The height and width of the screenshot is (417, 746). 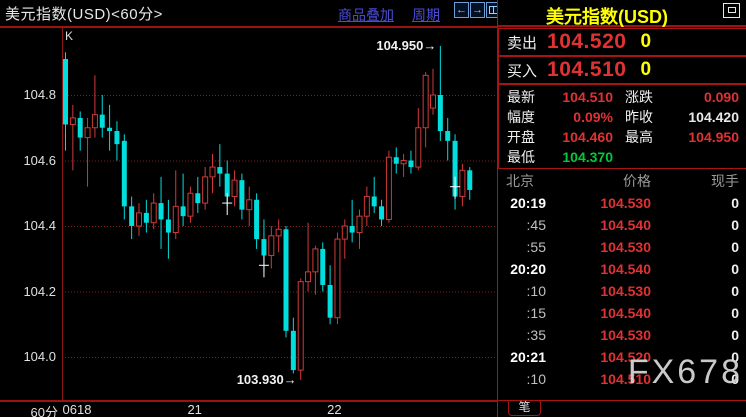 I want to click on tick-time: :45, so click(x=536, y=225).